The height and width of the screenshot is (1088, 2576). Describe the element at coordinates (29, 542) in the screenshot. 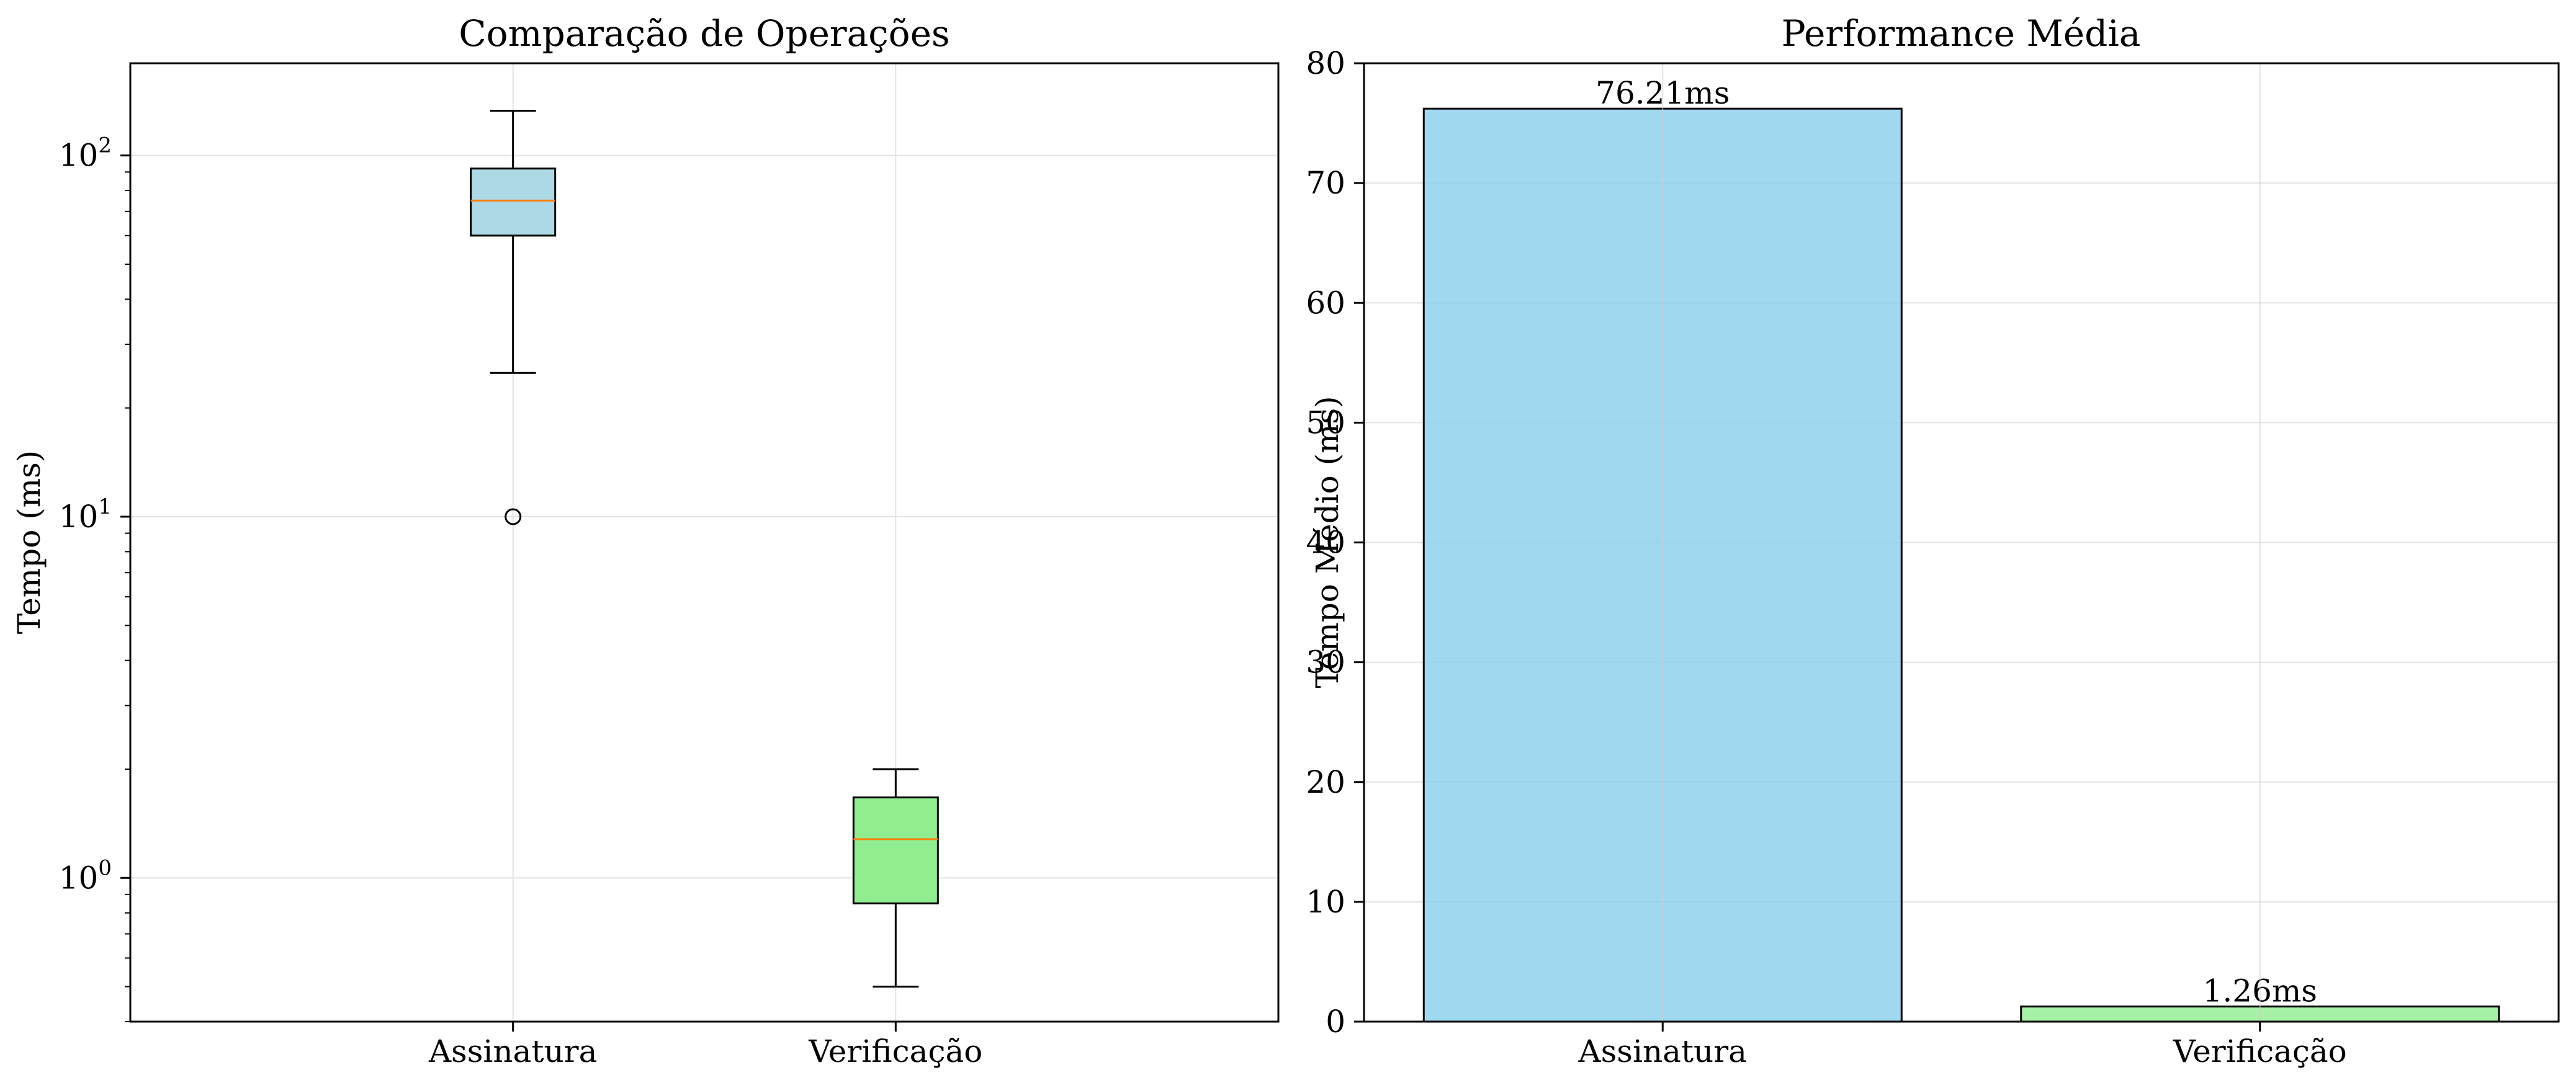

I see `box-plot-y-axis-label: Tempo (ms)` at that location.